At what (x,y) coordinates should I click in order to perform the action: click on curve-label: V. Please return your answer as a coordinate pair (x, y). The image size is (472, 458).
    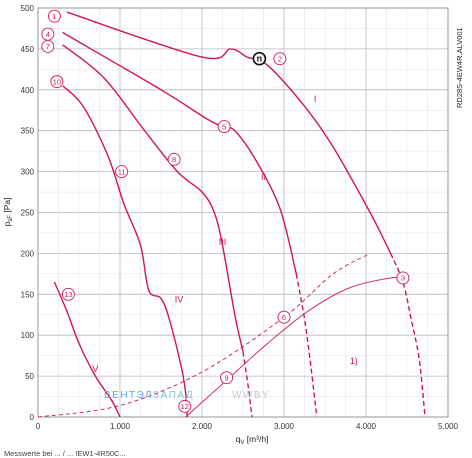
    Looking at the image, I should click on (95, 369).